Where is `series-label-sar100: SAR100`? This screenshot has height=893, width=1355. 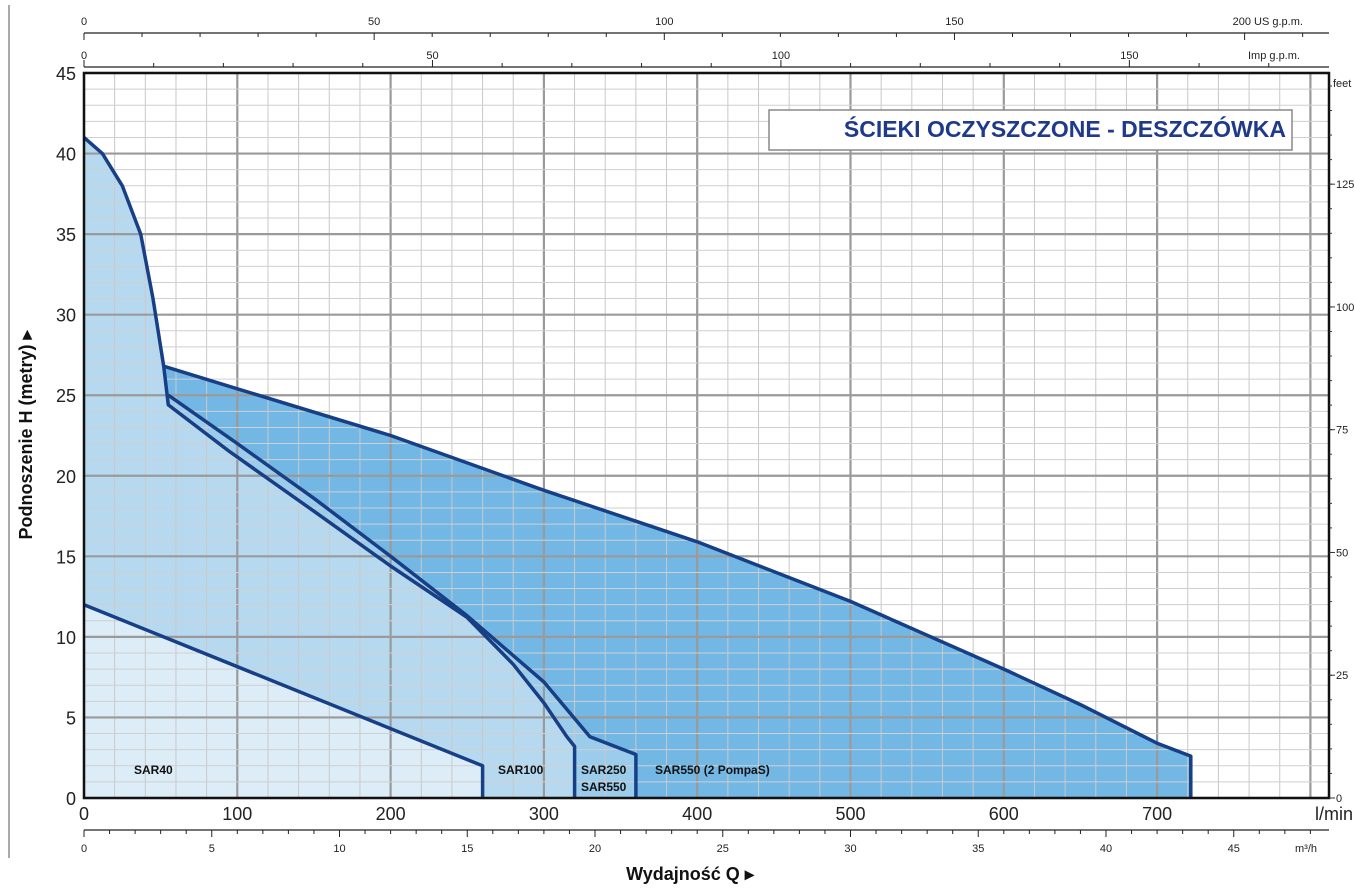
series-label-sar100: SAR100 is located at coordinates (521, 770).